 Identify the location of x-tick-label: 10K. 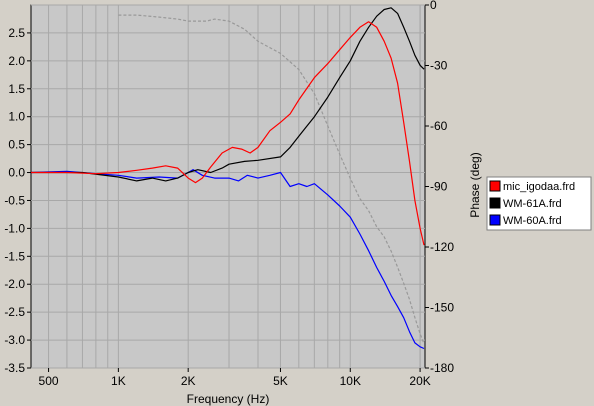
(350, 381).